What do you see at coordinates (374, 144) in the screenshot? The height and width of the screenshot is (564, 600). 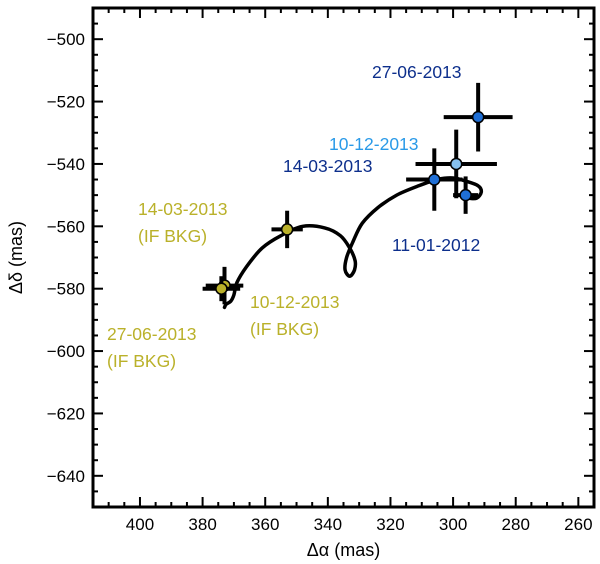 I see `point-label-3-date: 10-12-2013` at bounding box center [374, 144].